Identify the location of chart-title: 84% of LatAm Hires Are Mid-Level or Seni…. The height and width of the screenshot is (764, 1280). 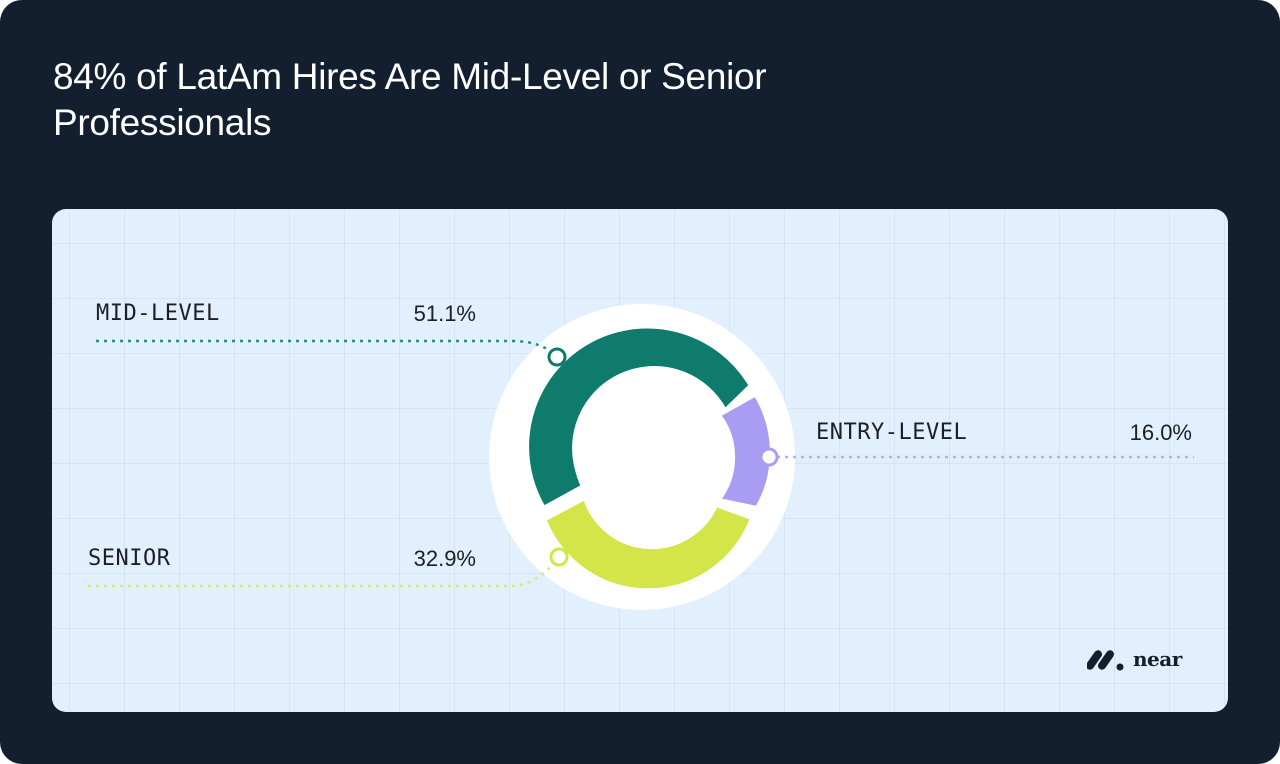
(410, 99).